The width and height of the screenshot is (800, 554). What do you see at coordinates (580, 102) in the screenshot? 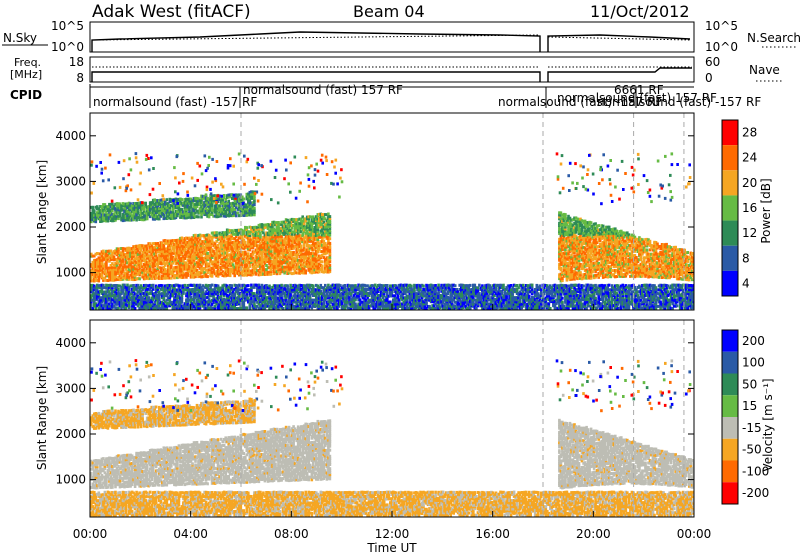
I see `cpid-entry-3: normalsound (fast) -157 RF` at bounding box center [580, 102].